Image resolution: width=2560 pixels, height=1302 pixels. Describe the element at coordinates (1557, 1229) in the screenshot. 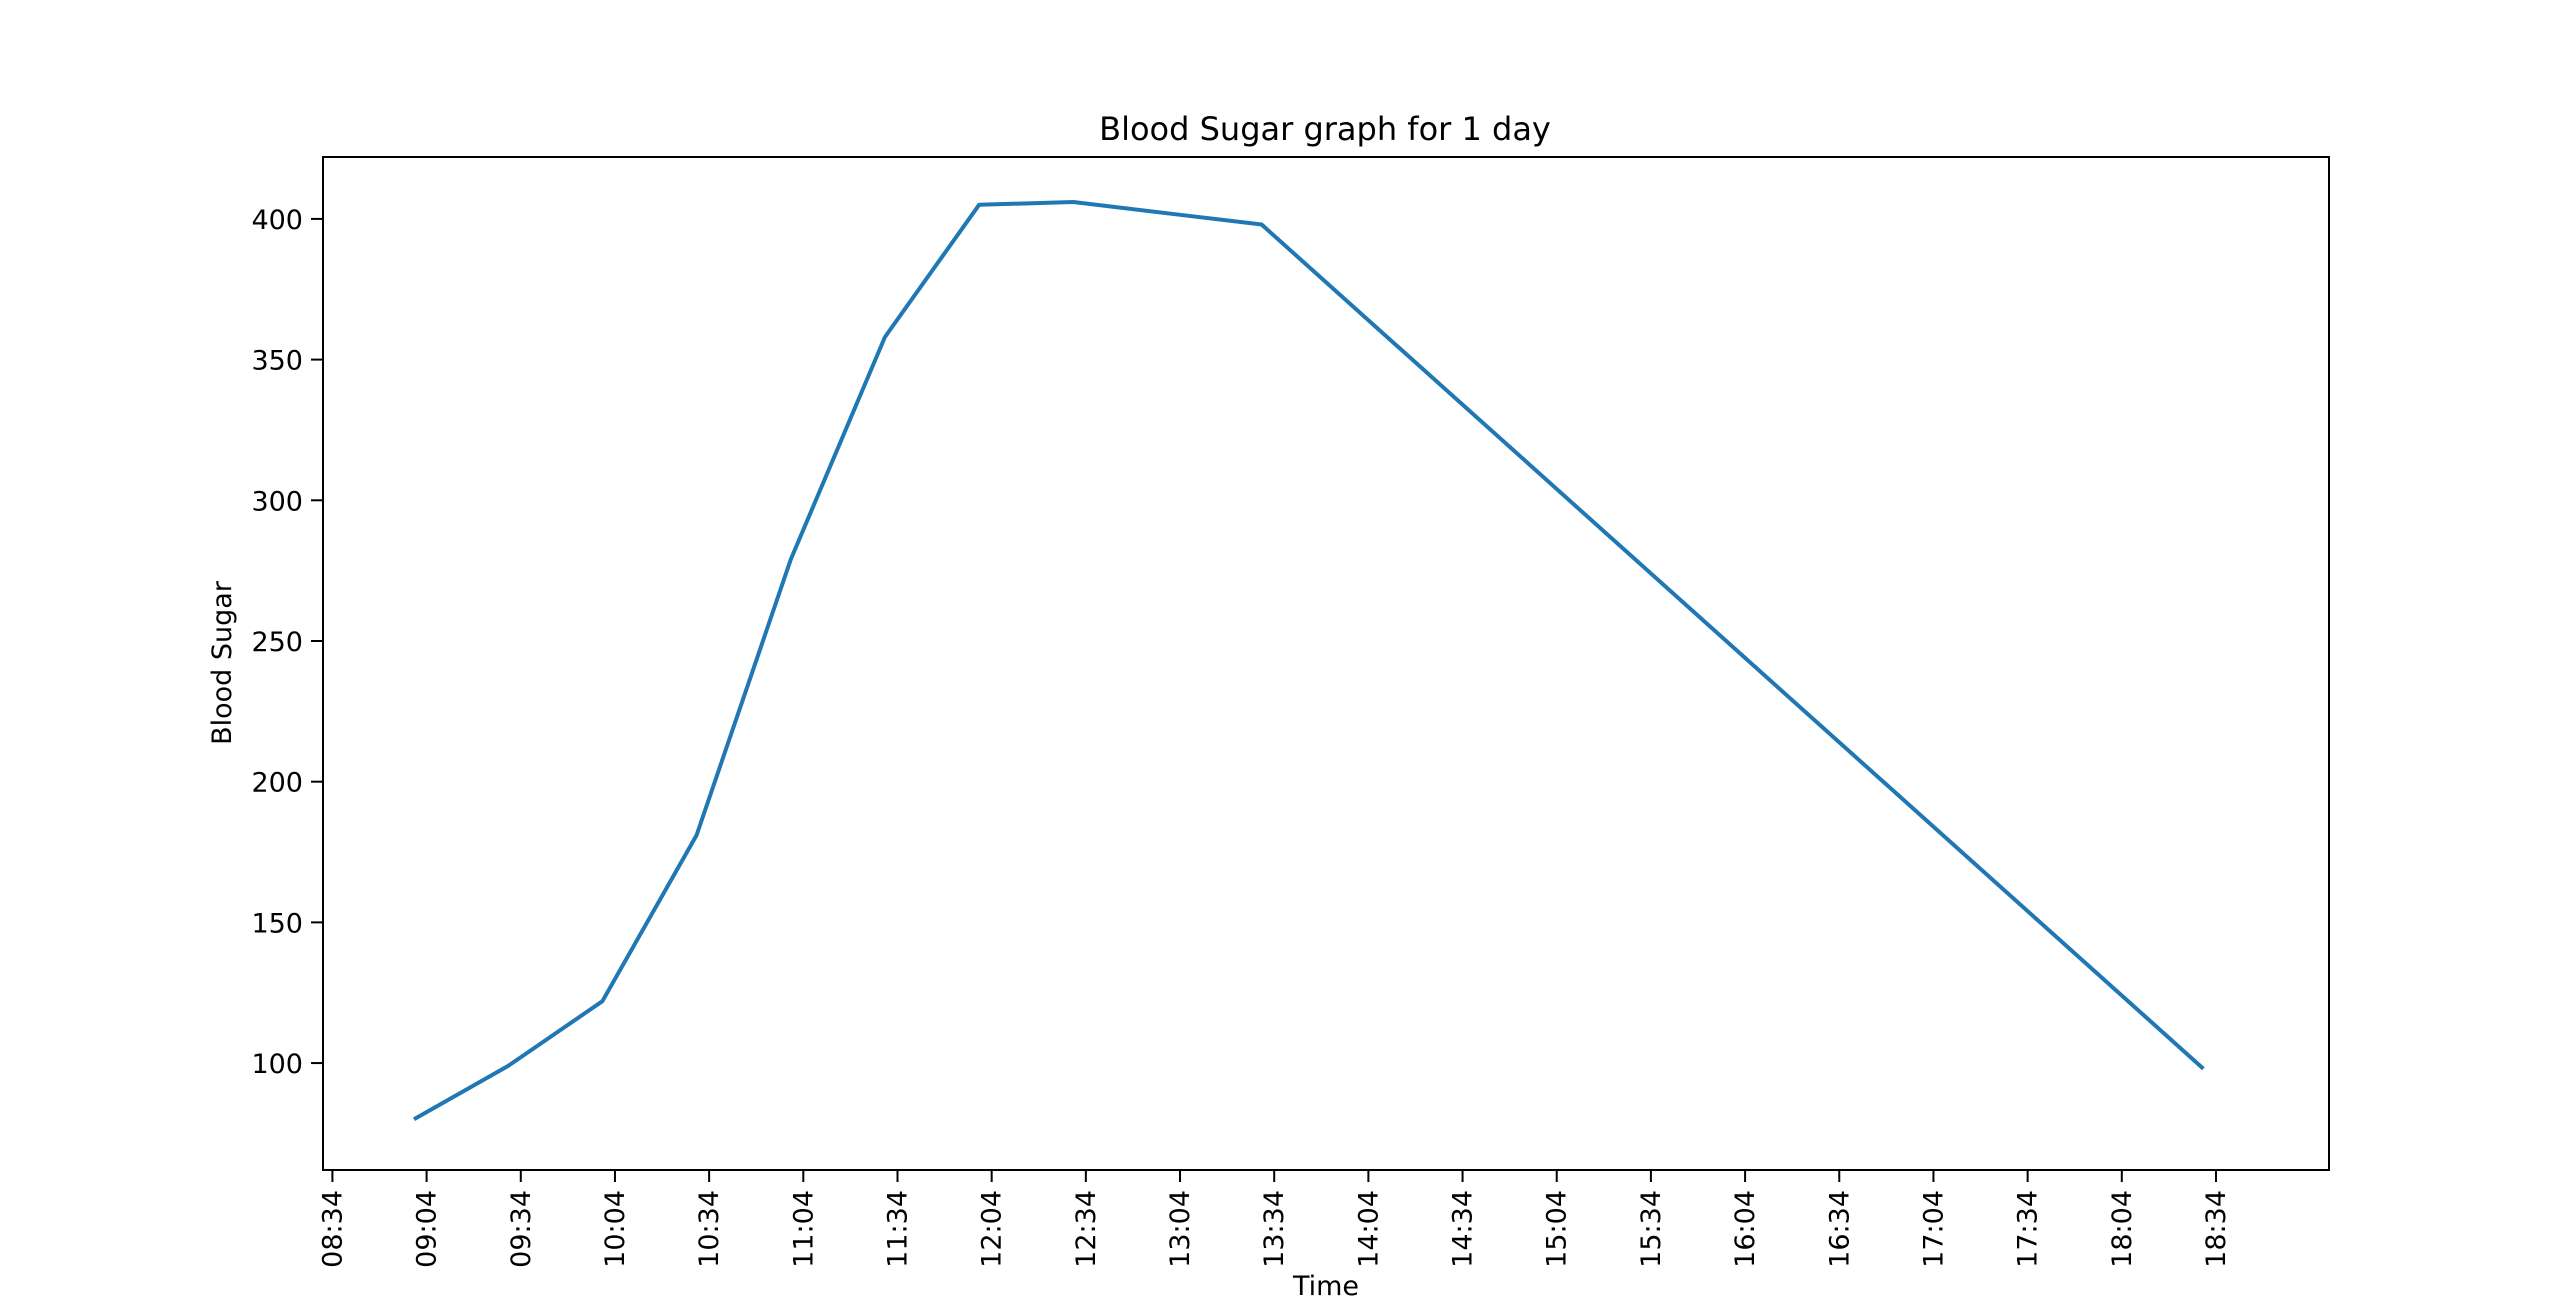

I see `x-tick-label: 15:04` at that location.